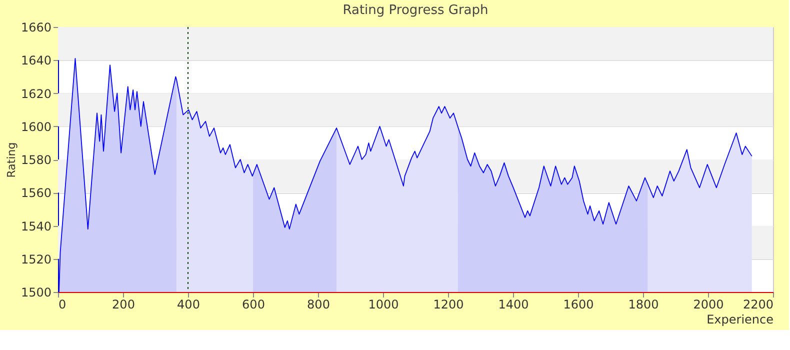 The width and height of the screenshot is (790, 350). Describe the element at coordinates (36, 293) in the screenshot. I see `y-tick-label: 1500` at that location.